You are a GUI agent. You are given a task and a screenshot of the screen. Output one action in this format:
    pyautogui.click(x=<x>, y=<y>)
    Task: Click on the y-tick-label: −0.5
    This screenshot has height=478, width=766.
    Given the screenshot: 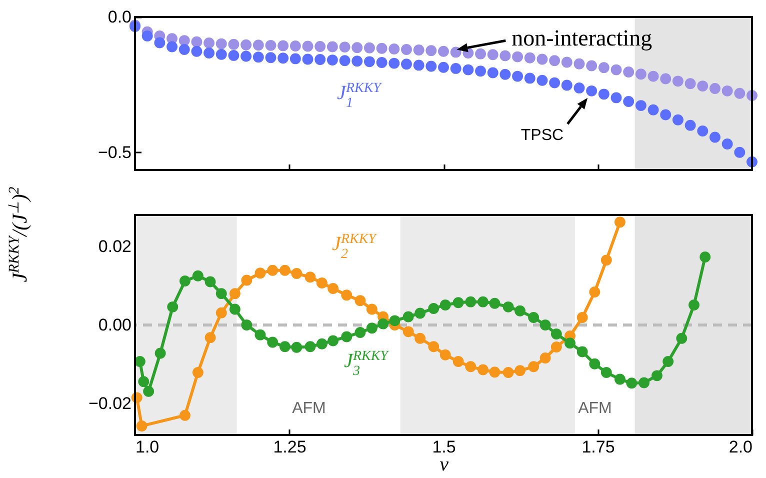 What is the action you would take?
    pyautogui.click(x=115, y=152)
    